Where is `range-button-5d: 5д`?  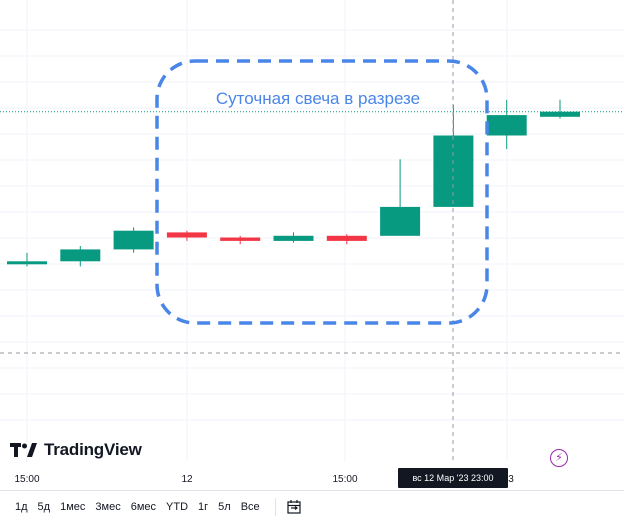 range-button-5d: 5д is located at coordinates (44, 507).